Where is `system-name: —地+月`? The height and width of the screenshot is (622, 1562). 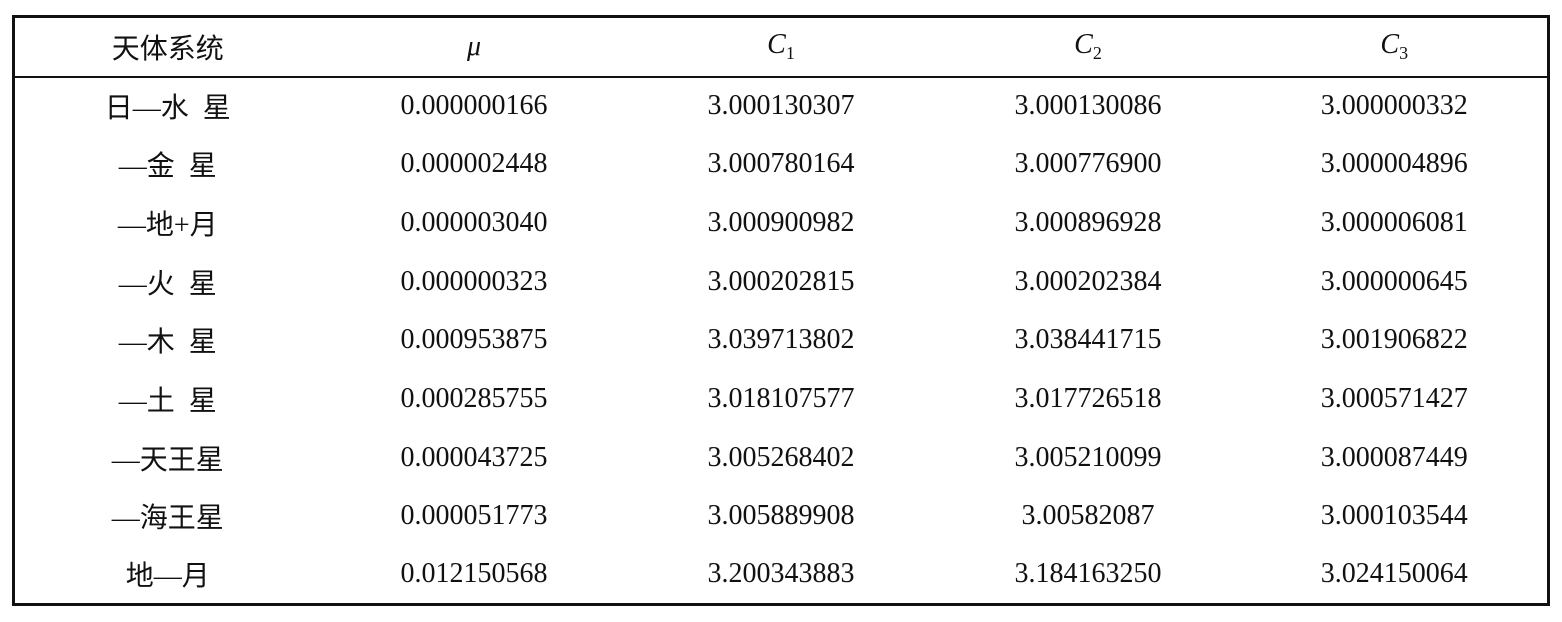 system-name: —地+月 is located at coordinates (167, 226).